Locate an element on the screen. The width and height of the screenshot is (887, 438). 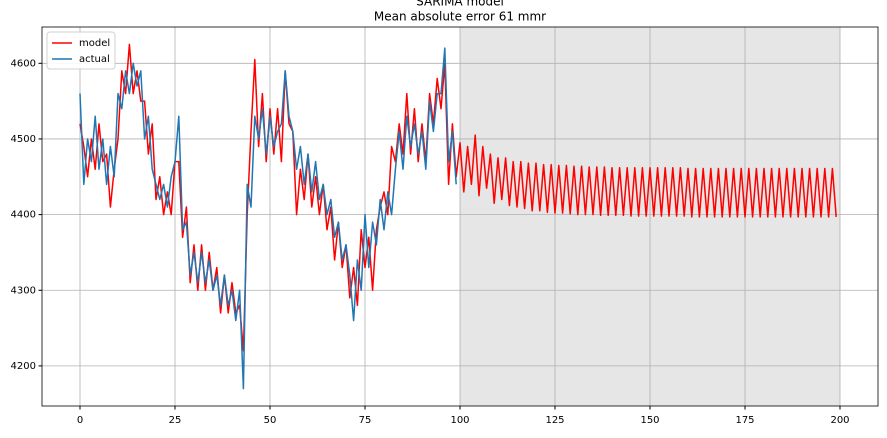
x-tick-label: 200 is located at coordinates (839, 420).